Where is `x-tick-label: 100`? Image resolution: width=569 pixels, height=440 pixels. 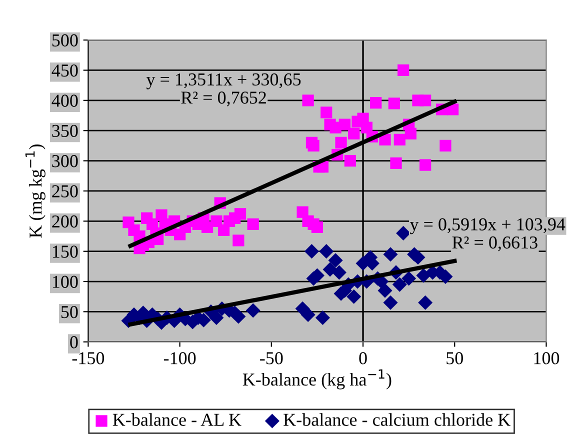
x-tick-label: 100 is located at coordinates (547, 358).